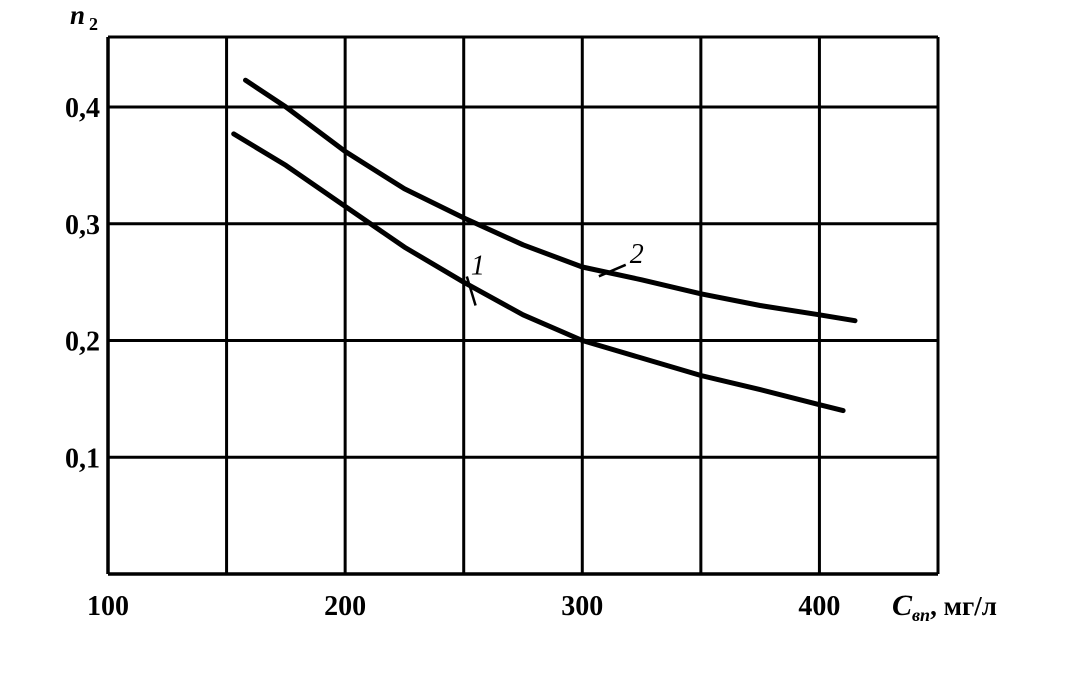  What do you see at coordinates (82, 108) in the screenshot?
I see `y-tick-label: 0,4` at bounding box center [82, 108].